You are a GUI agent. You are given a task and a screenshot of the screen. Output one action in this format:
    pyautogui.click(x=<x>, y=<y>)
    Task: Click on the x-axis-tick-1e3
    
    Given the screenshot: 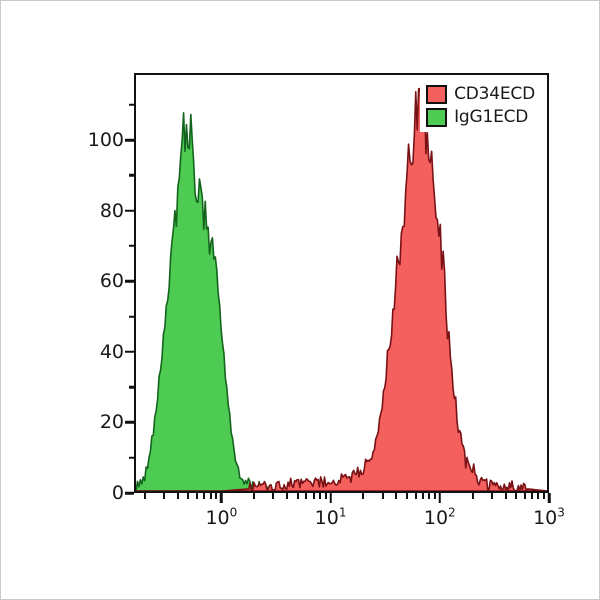 What is the action you would take?
    pyautogui.click(x=549, y=498)
    